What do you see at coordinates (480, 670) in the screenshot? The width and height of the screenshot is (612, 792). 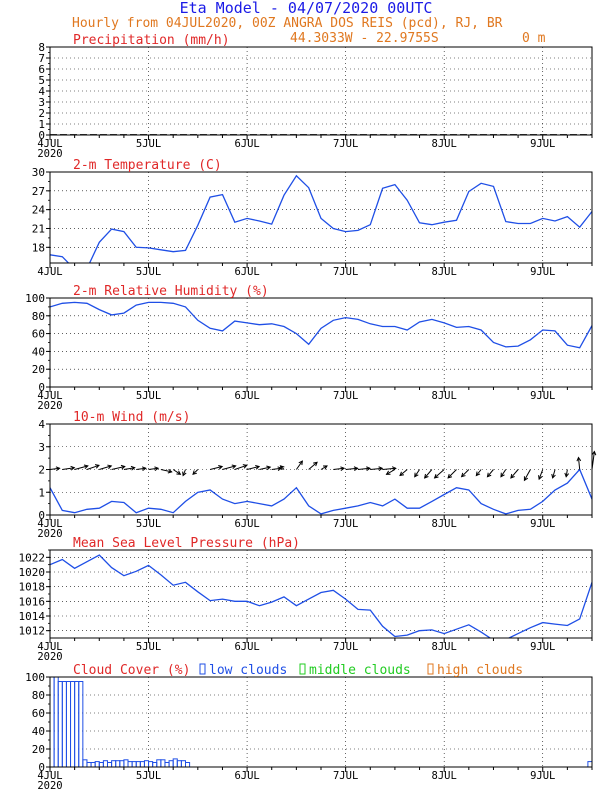 I see `legend-label: high clouds` at bounding box center [480, 670].